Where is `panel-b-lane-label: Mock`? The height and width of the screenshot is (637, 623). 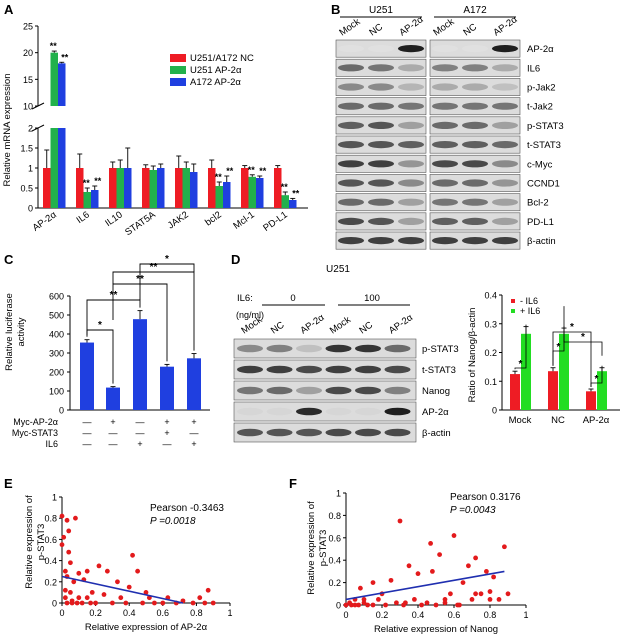
panel-b-lane-label: Mock is located at coordinates (349, 27).